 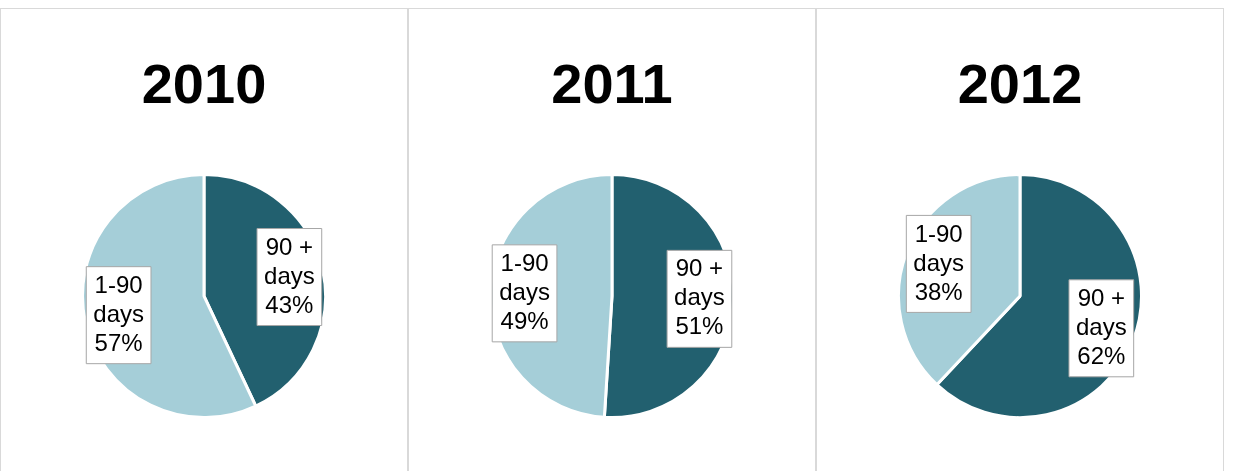 I want to click on data-label: 38%, so click(x=938, y=291).